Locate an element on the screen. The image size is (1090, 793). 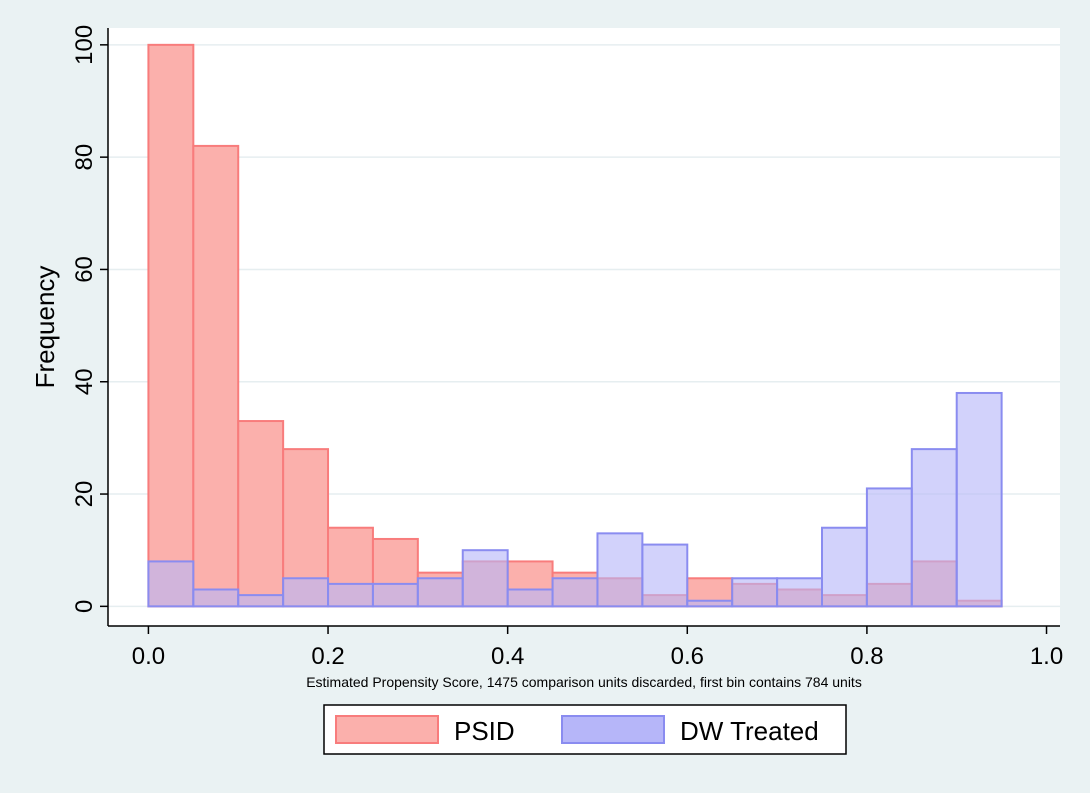
legend-swatch-psid is located at coordinates (387, 729).